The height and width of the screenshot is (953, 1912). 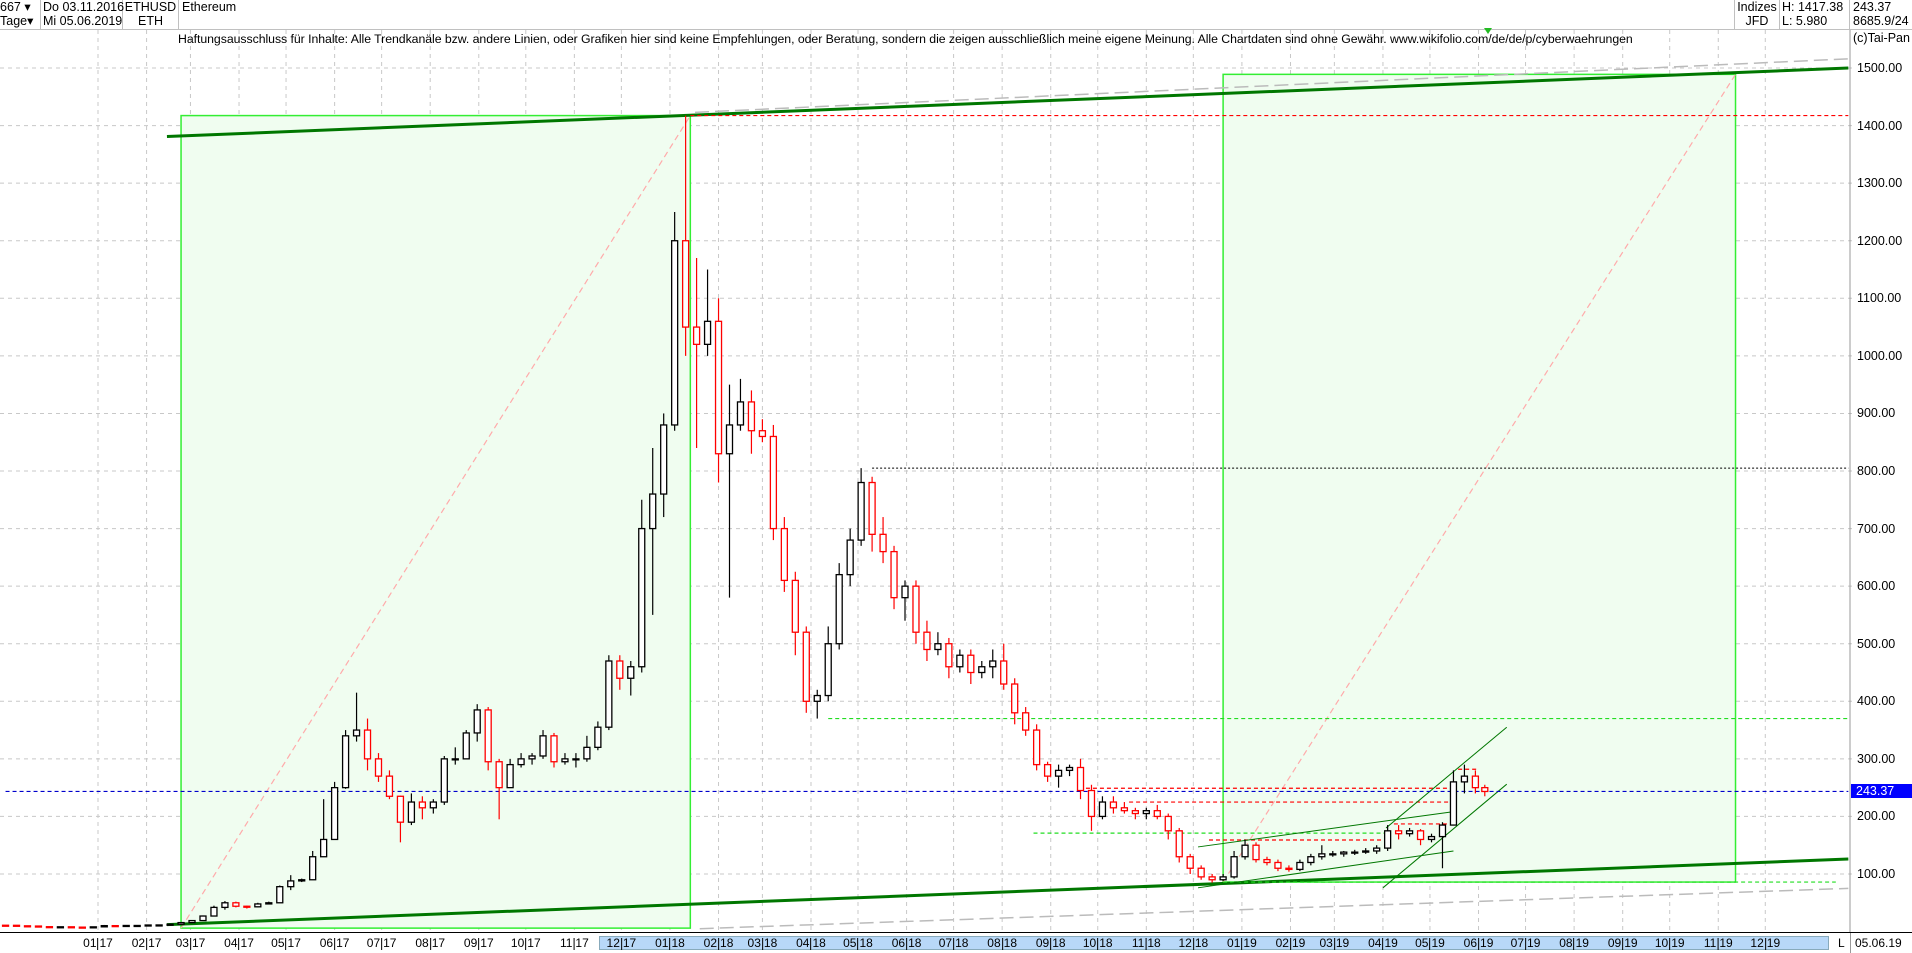 I want to click on x-tick-label: 04 18, so click(x=811, y=943).